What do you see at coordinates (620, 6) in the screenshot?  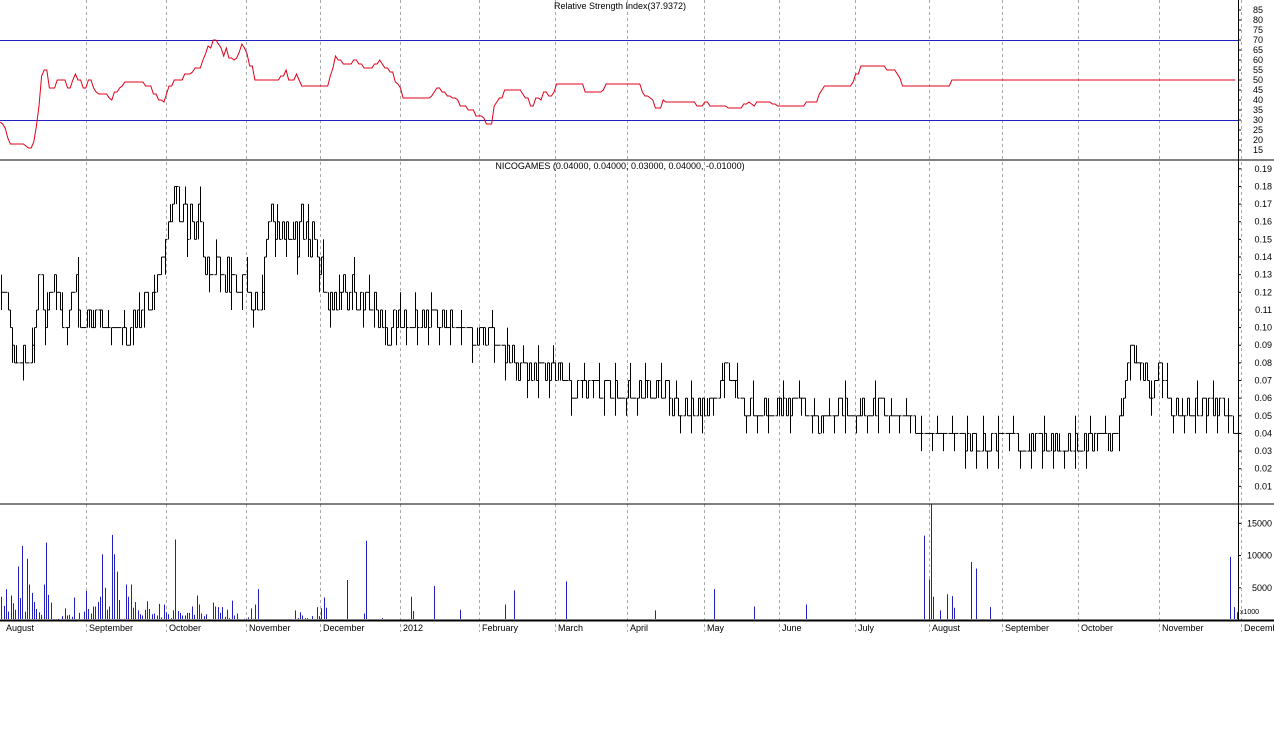 I see `rsi-panel-title: Relative Strength Index(37.9372)` at bounding box center [620, 6].